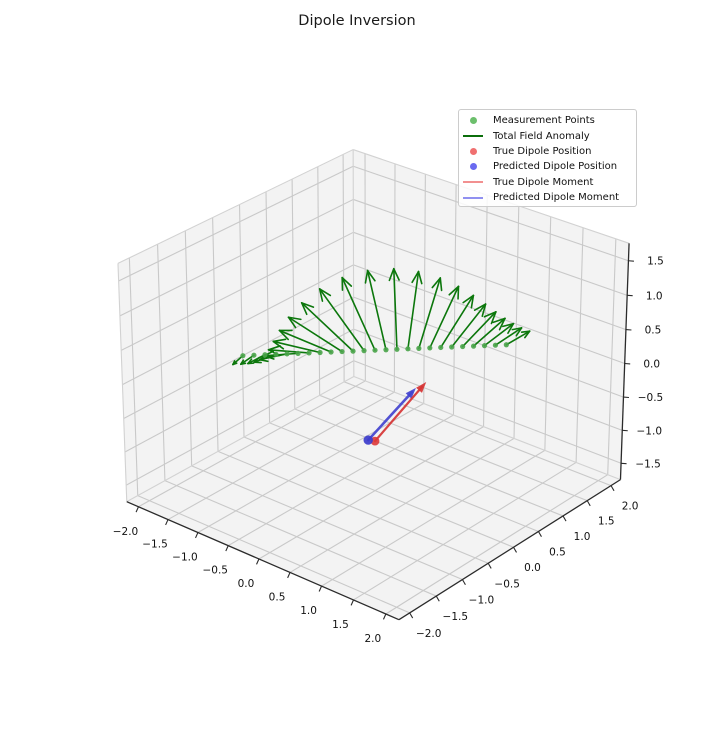  What do you see at coordinates (507, 584) in the screenshot?
I see `y-tick-label: −0.5` at bounding box center [507, 584].